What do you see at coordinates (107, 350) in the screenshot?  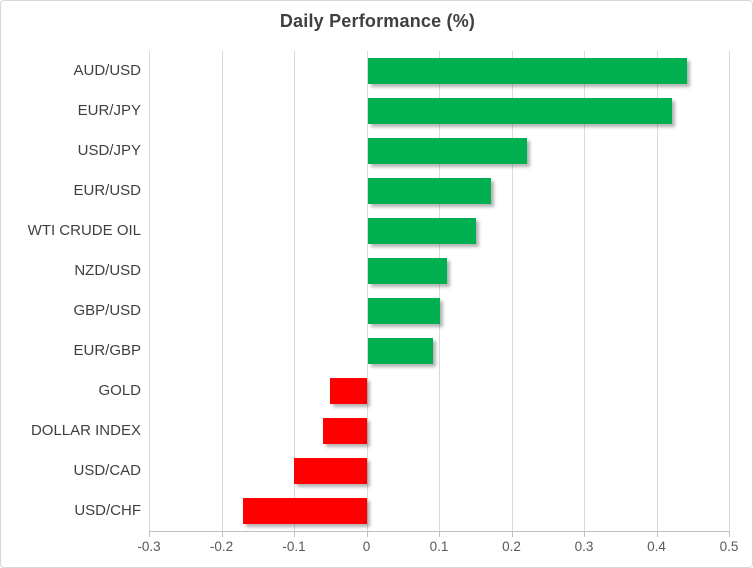 I see `category-label: EUR/GBP` at bounding box center [107, 350].